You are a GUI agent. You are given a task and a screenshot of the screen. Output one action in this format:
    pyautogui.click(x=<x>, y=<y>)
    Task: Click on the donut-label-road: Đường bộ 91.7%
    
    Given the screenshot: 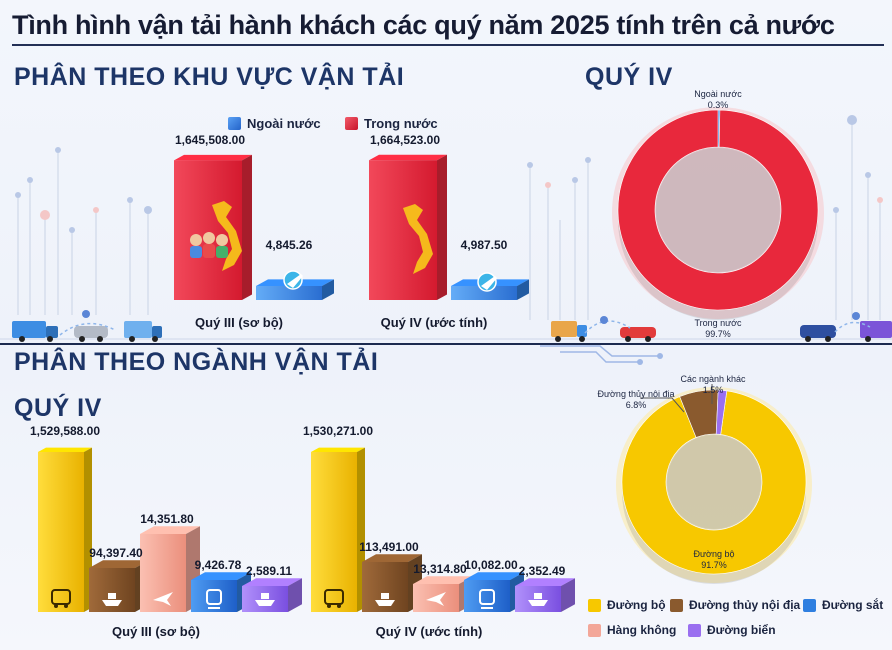 What is the action you would take?
    pyautogui.click(x=714, y=559)
    